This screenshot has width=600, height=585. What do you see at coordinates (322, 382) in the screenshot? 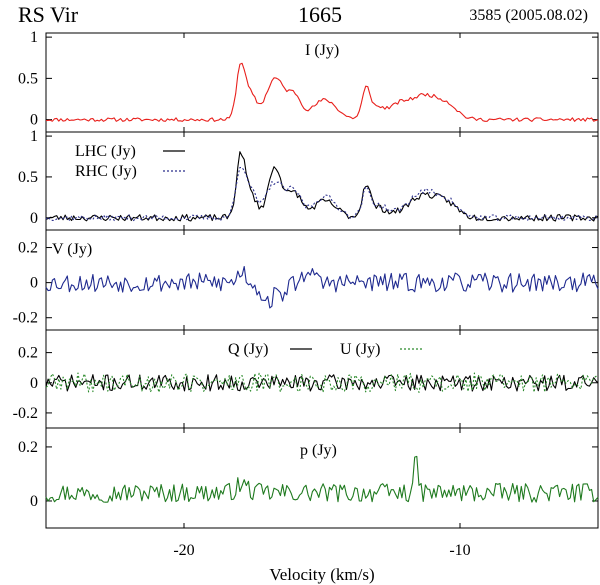
I see `series-line-U` at bounding box center [322, 382].